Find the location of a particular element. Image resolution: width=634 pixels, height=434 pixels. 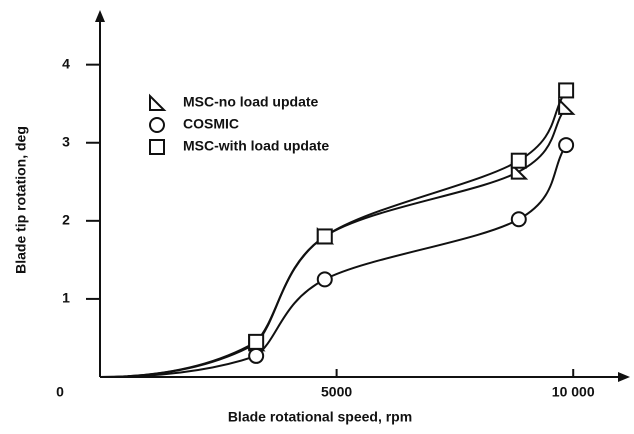

x-tick-label: 10 000 is located at coordinates (573, 392).